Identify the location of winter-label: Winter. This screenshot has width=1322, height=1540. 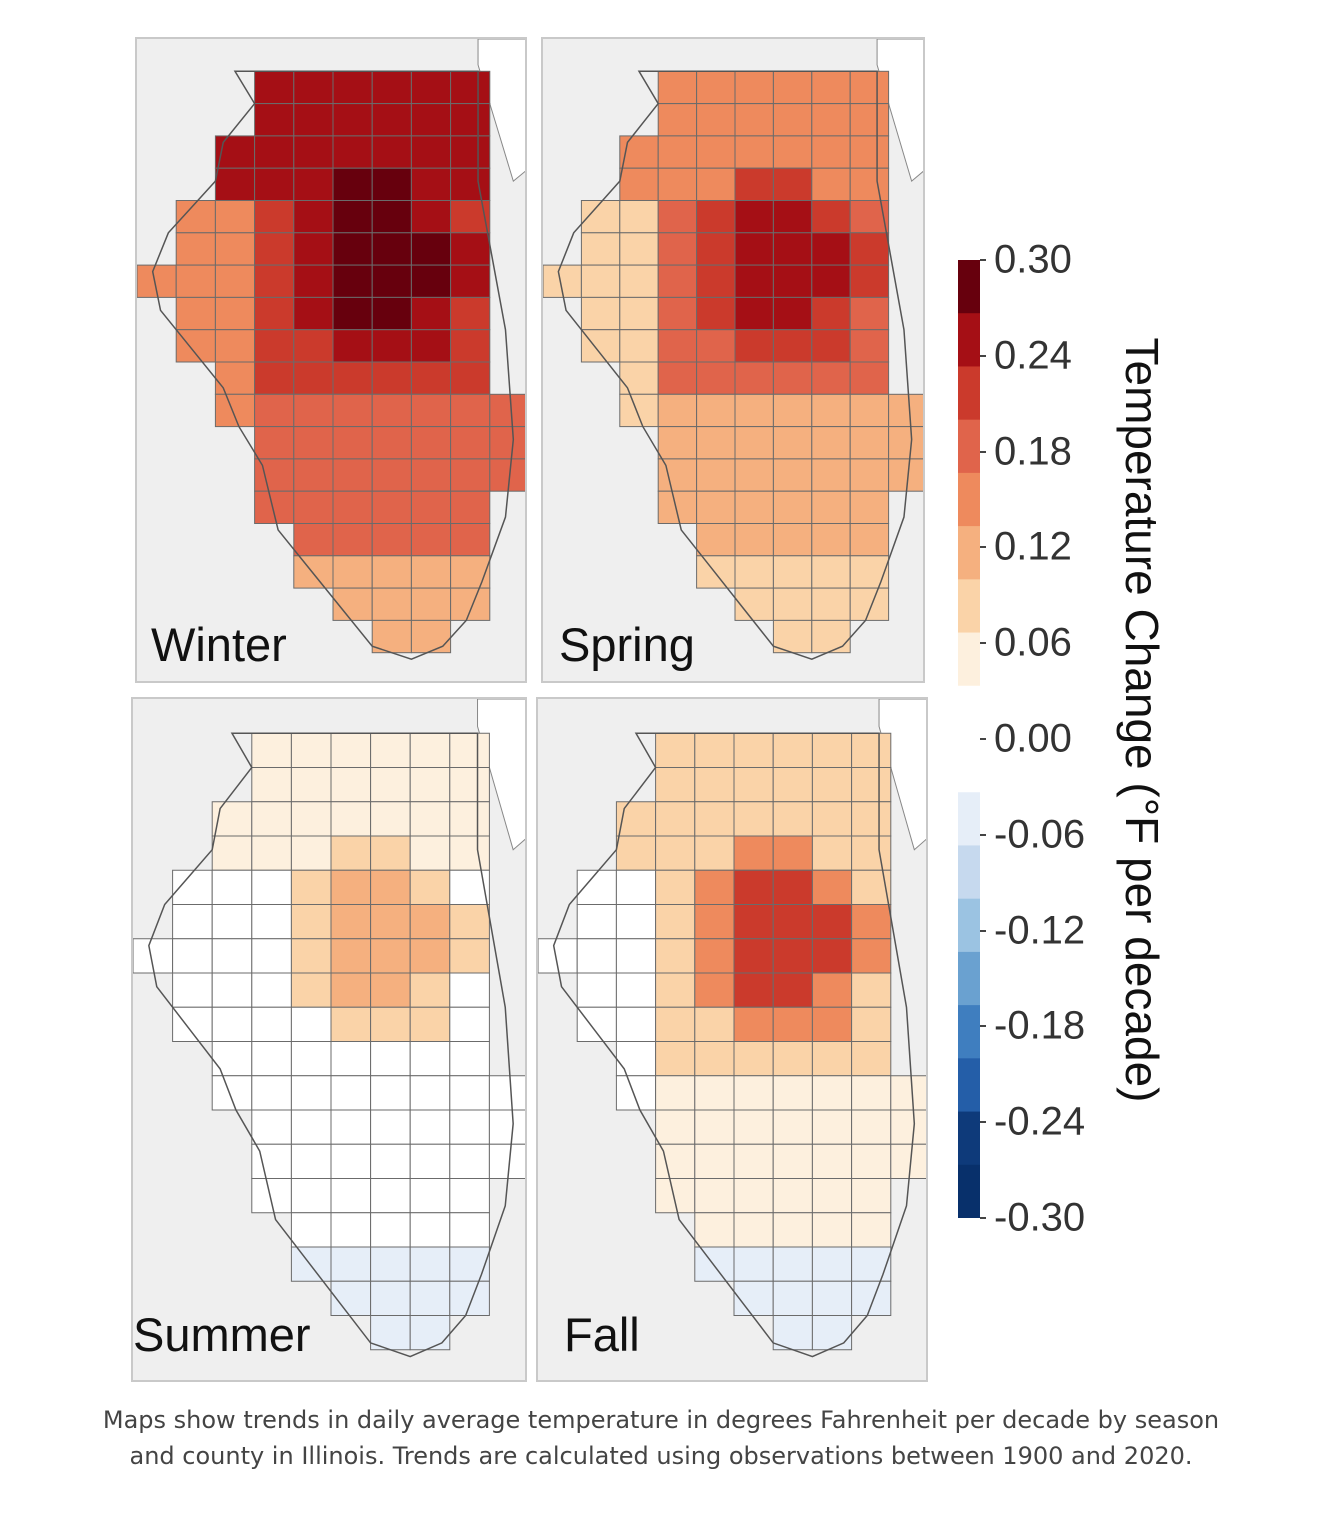
(219, 644).